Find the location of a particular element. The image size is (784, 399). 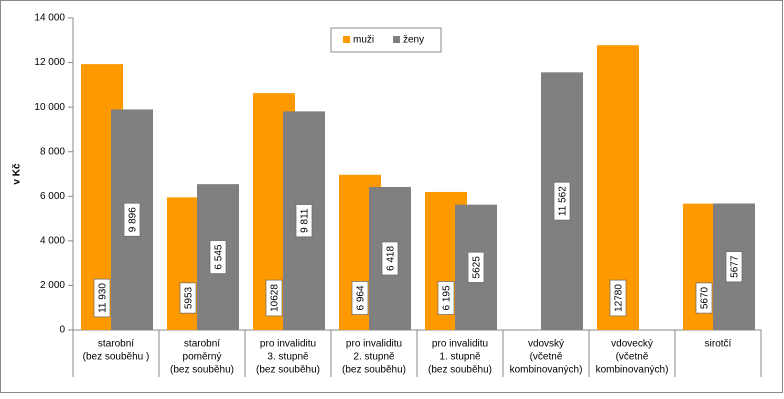

value-label: 9 811 is located at coordinates (305, 220).